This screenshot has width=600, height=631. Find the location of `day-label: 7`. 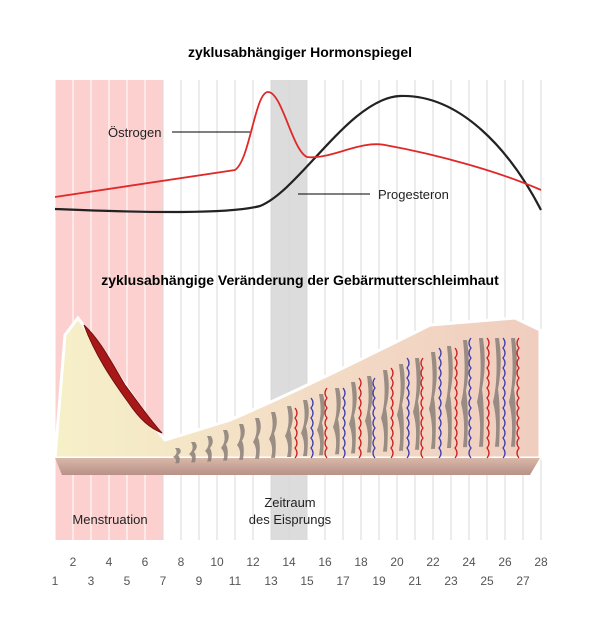

day-label: 7 is located at coordinates (163, 581).